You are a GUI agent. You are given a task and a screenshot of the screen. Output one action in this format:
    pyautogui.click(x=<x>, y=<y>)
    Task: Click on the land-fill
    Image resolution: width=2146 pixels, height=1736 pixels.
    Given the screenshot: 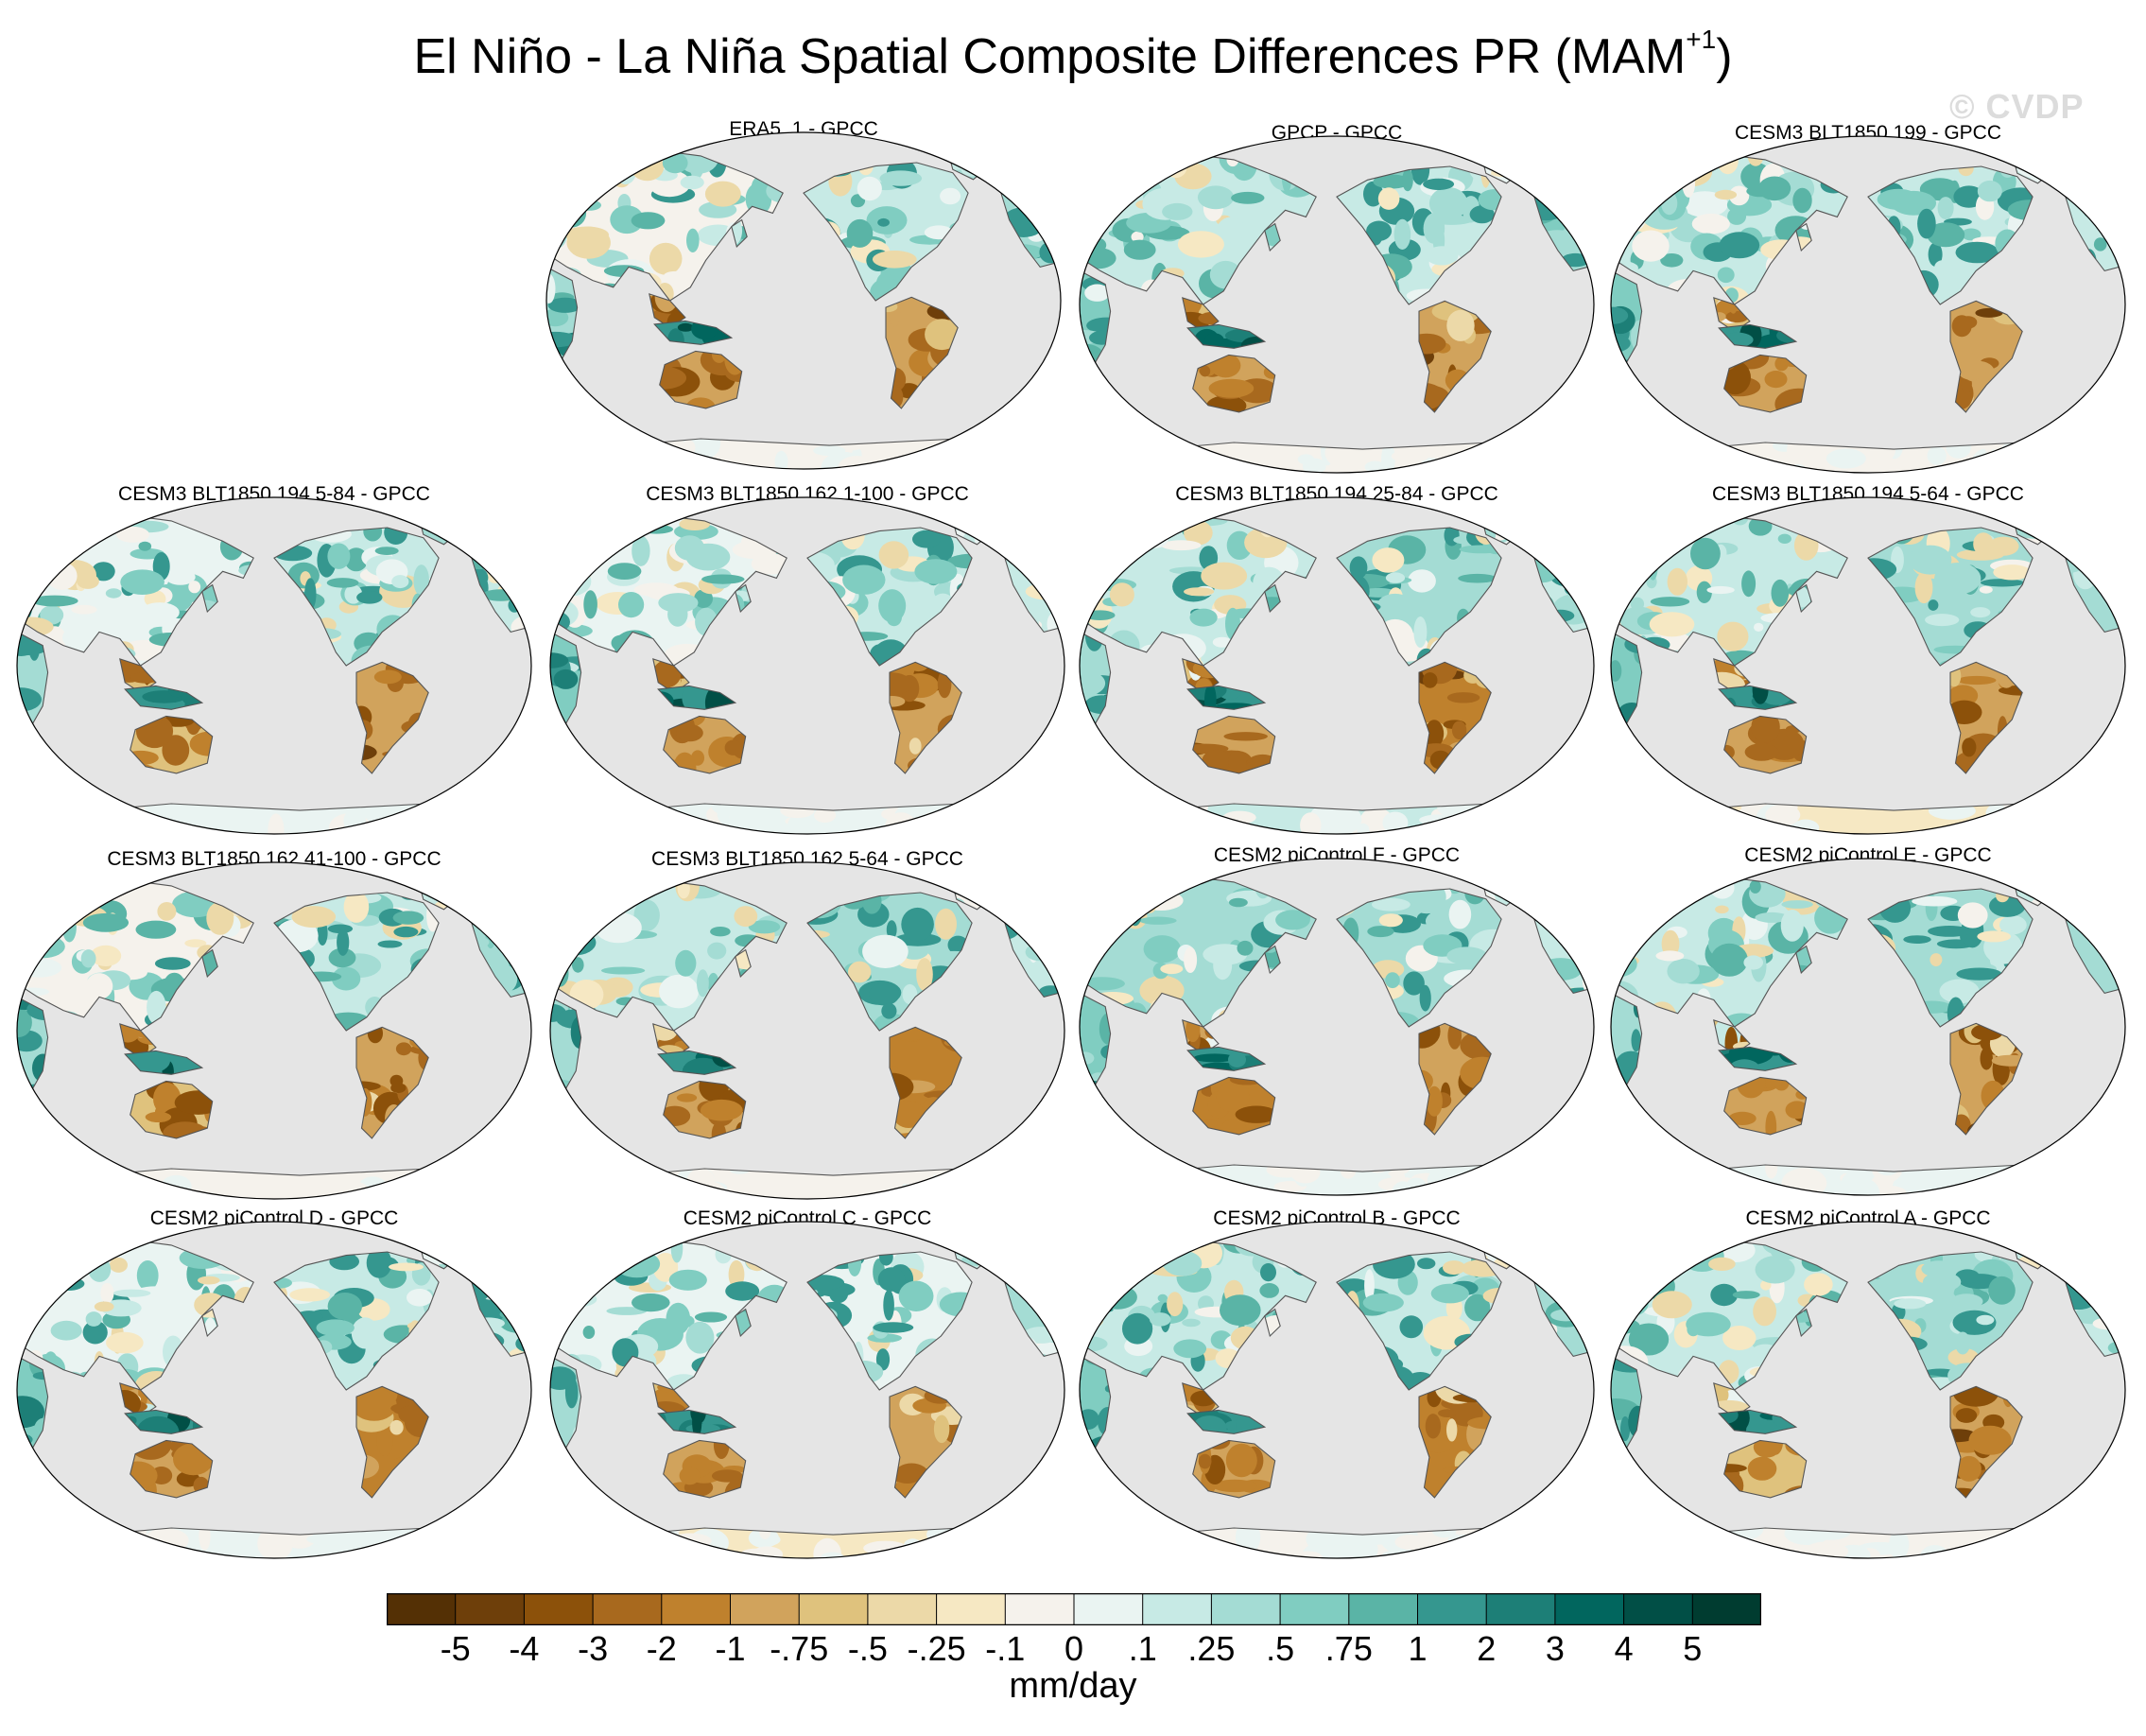 What is the action you would take?
    pyautogui.click(x=1951, y=958)
    